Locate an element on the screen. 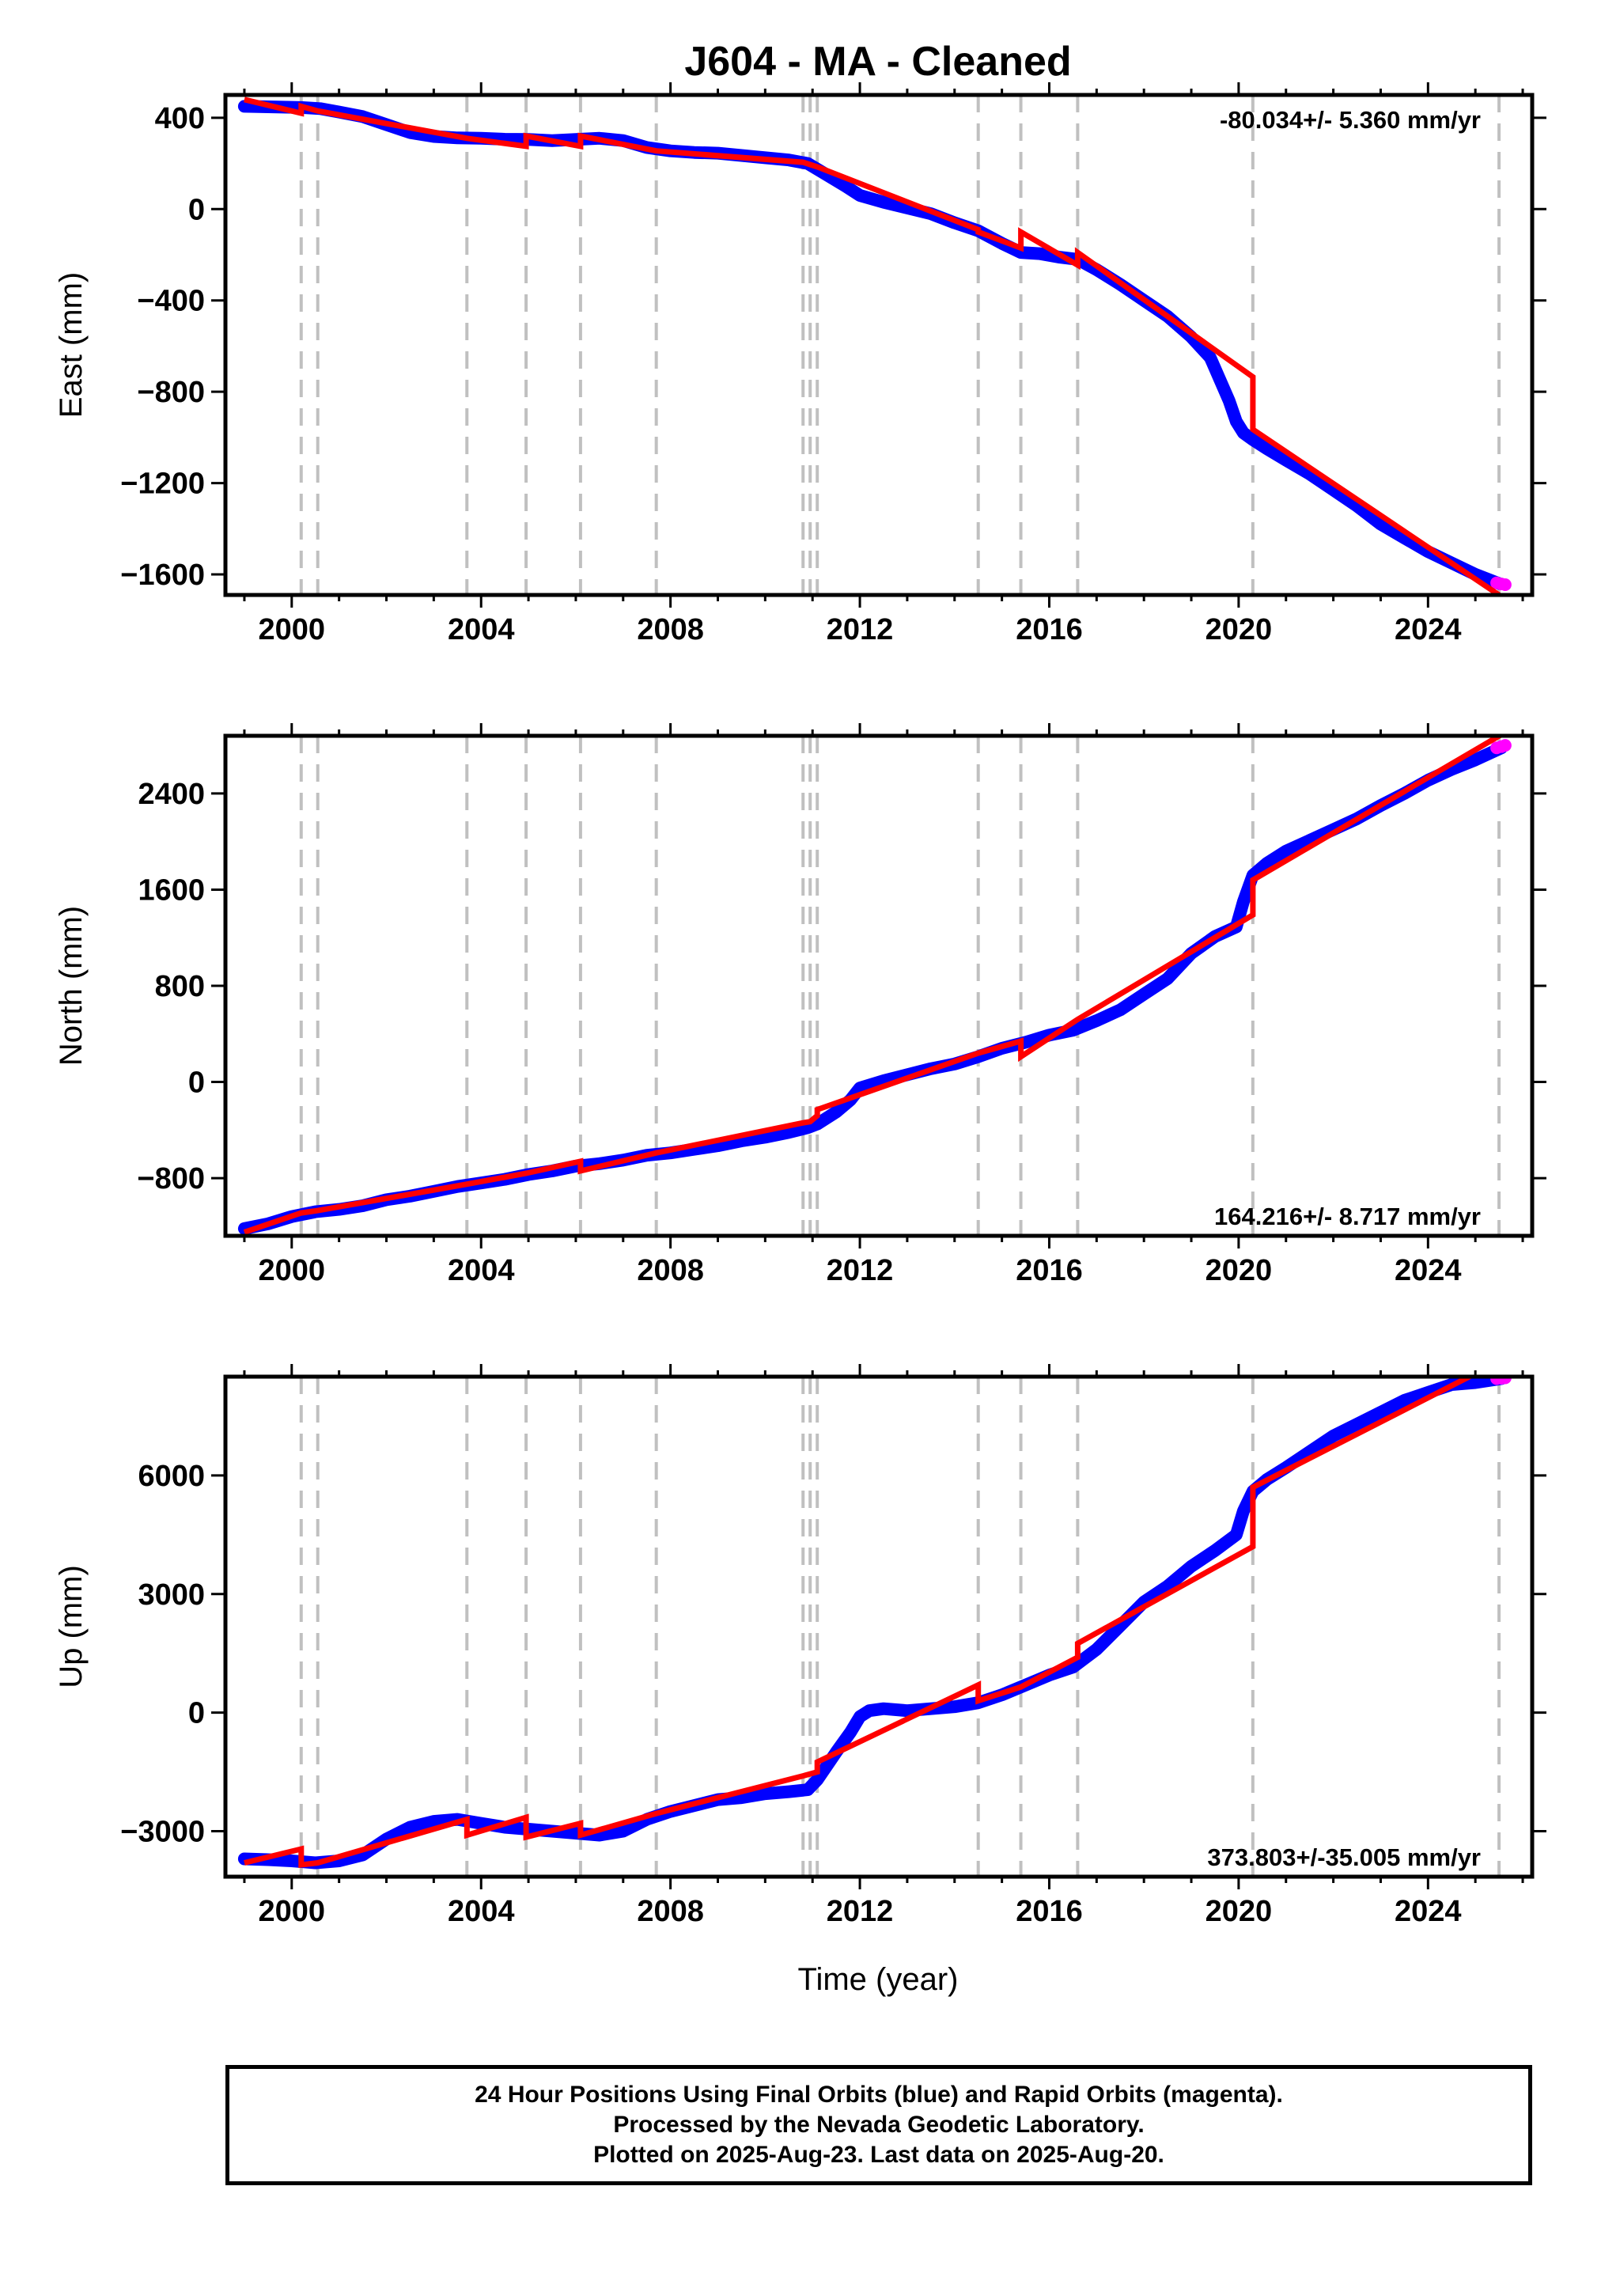 The height and width of the screenshot is (2296, 1601). y-tick-label: −400 is located at coordinates (171, 301).